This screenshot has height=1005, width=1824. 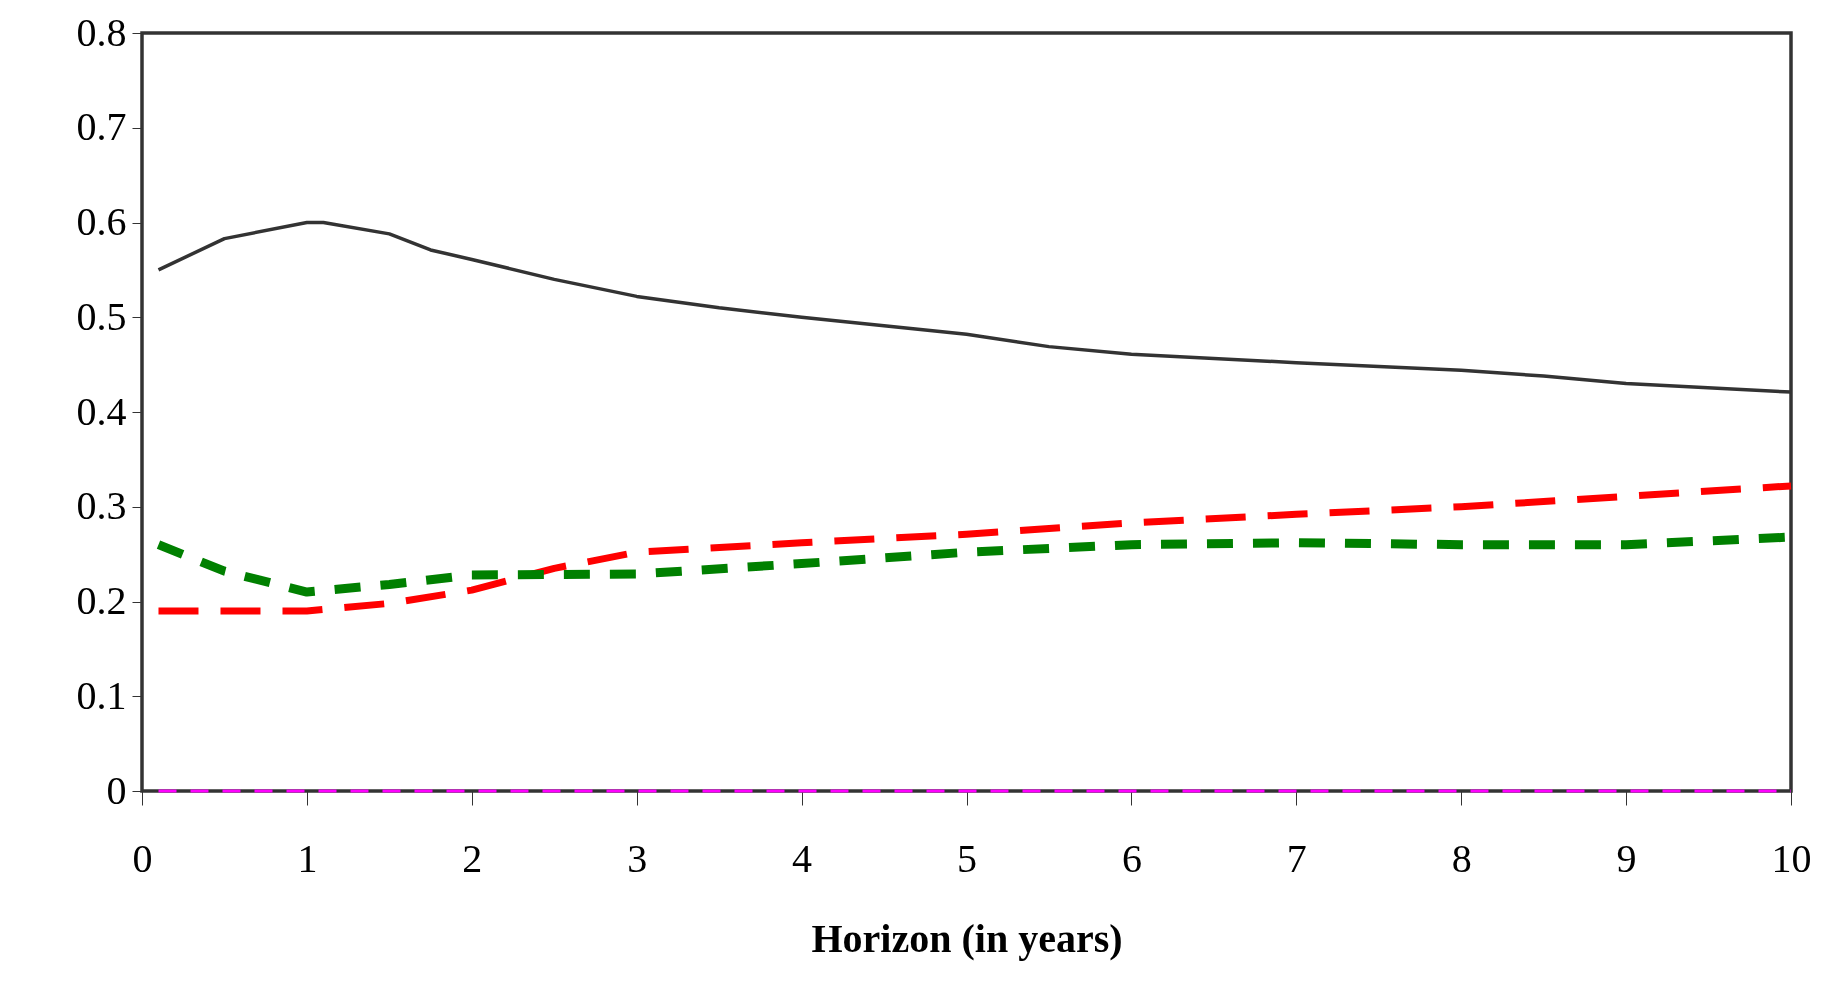 I want to click on x-tick-label: 9, so click(x=1626, y=858).